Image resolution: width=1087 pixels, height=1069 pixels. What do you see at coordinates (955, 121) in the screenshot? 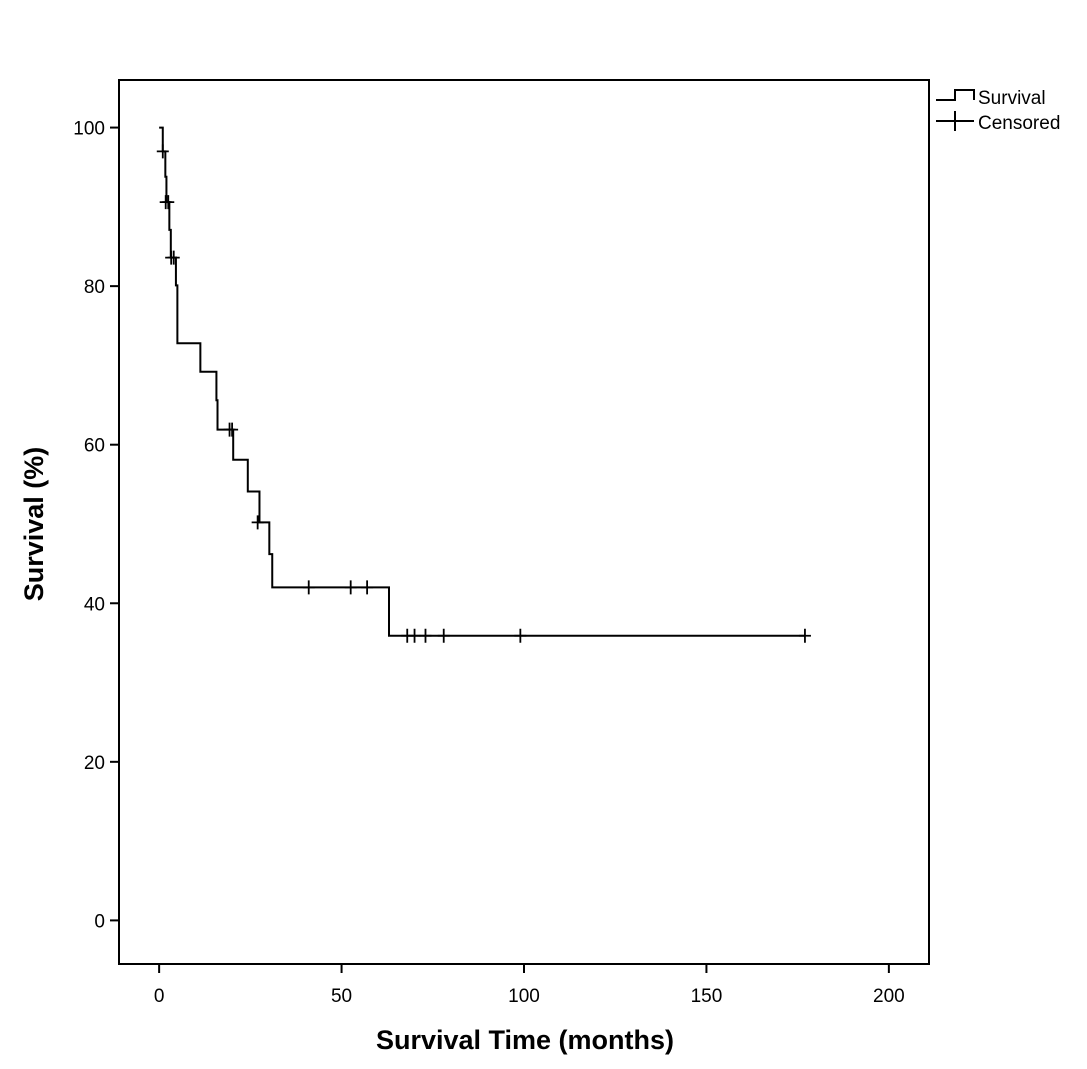
I see `legend-censored-symbol` at bounding box center [955, 121].